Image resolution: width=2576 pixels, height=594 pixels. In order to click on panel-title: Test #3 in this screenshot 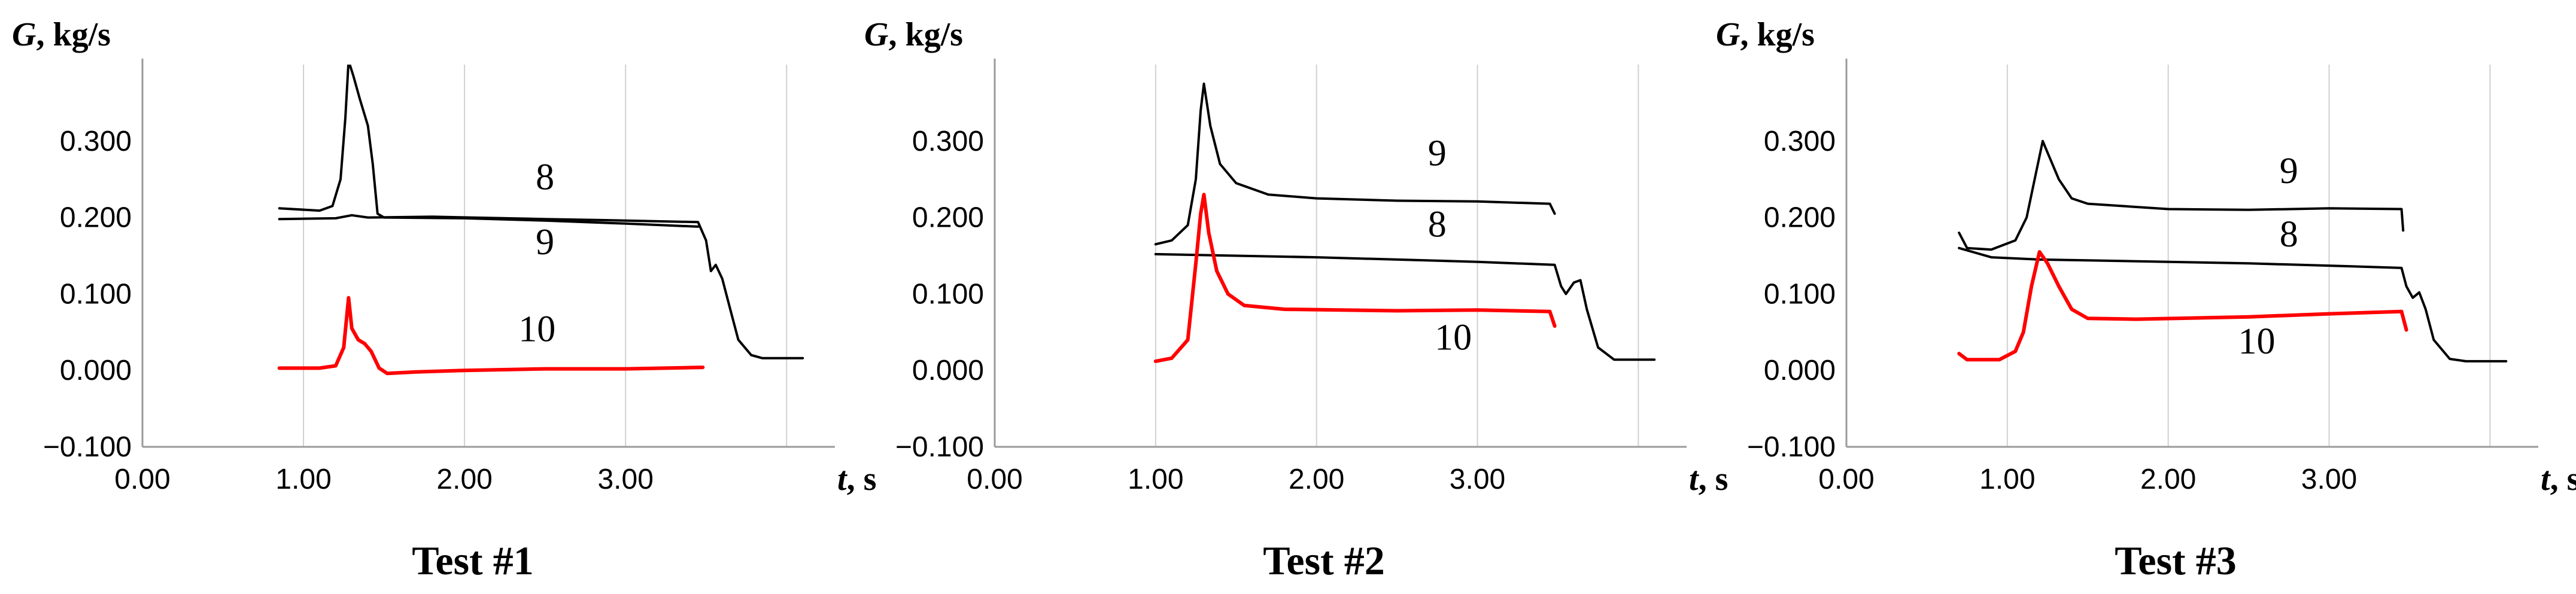, I will do `click(2175, 560)`.